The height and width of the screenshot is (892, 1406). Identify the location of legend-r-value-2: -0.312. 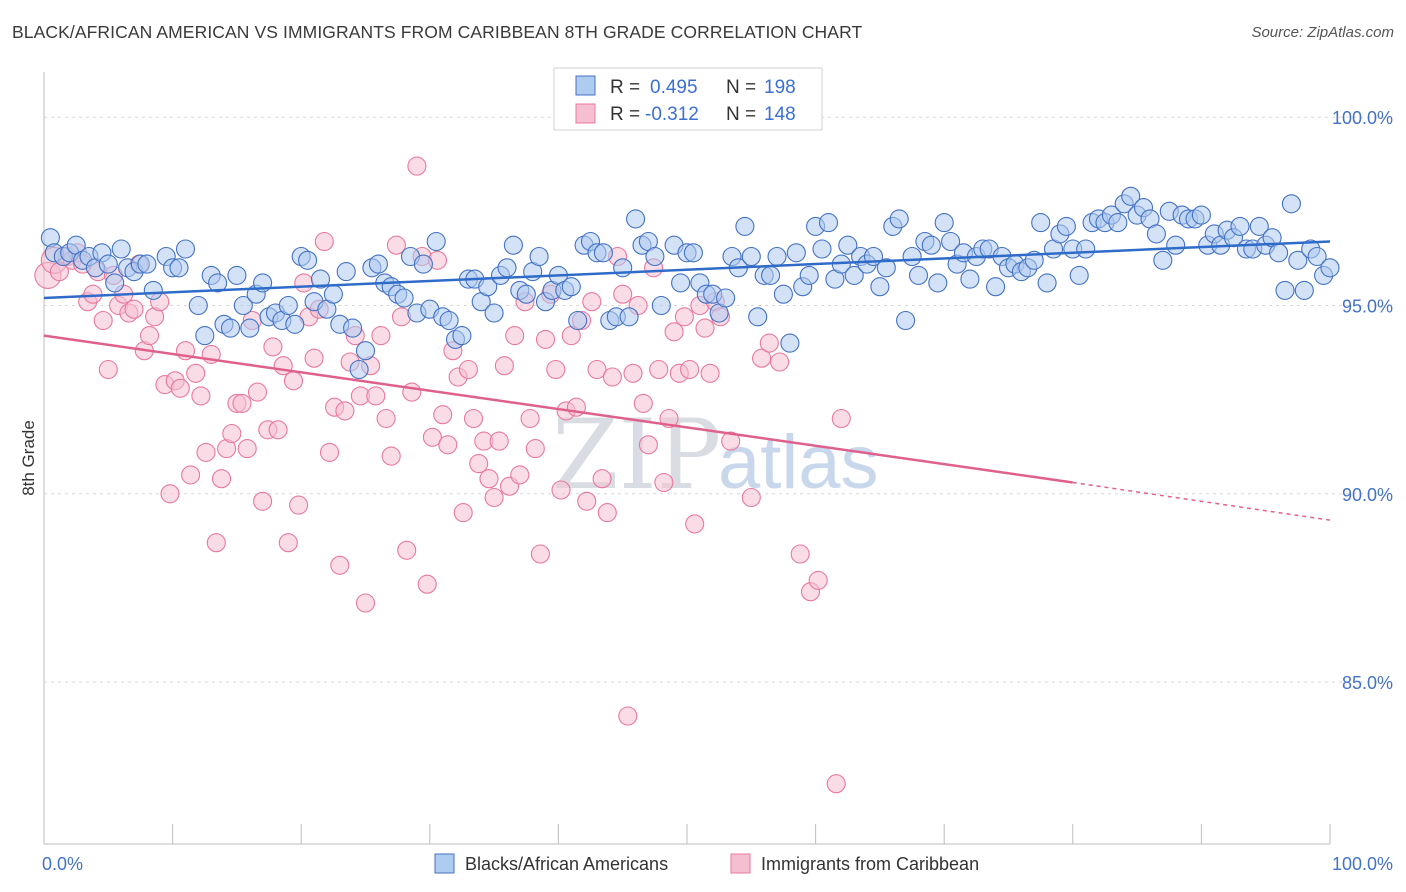
(672, 114).